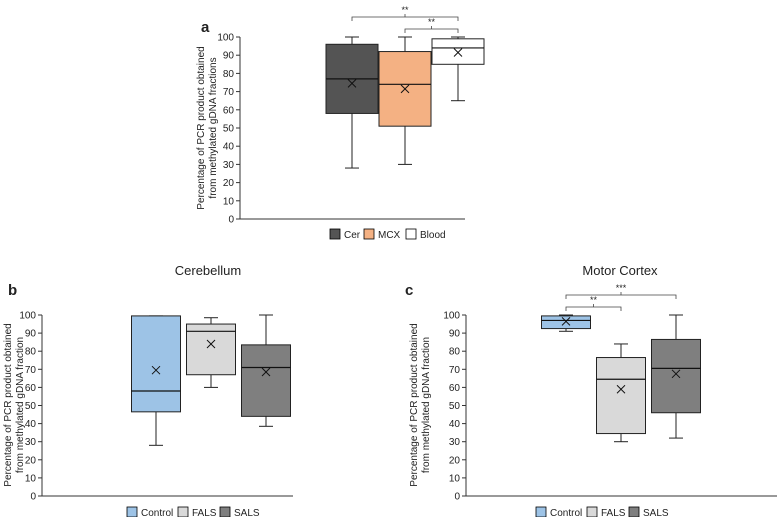  Describe the element at coordinates (426, 405) in the screenshot. I see `panel-c-ylabel-line2: from methylated gDNA fraction` at that location.